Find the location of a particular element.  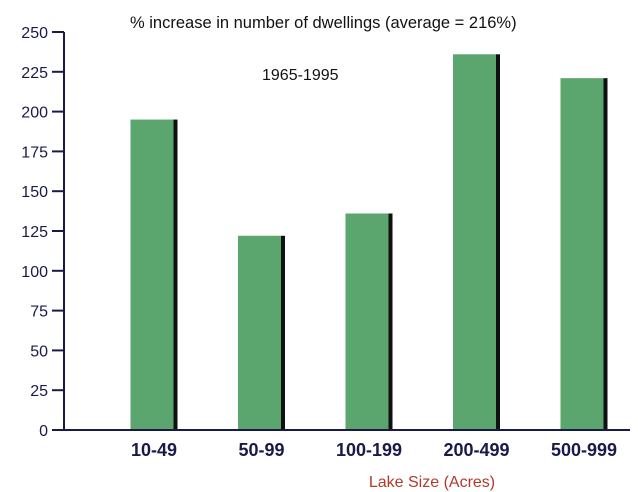

y-tick-label: 150 is located at coordinates (34, 192).